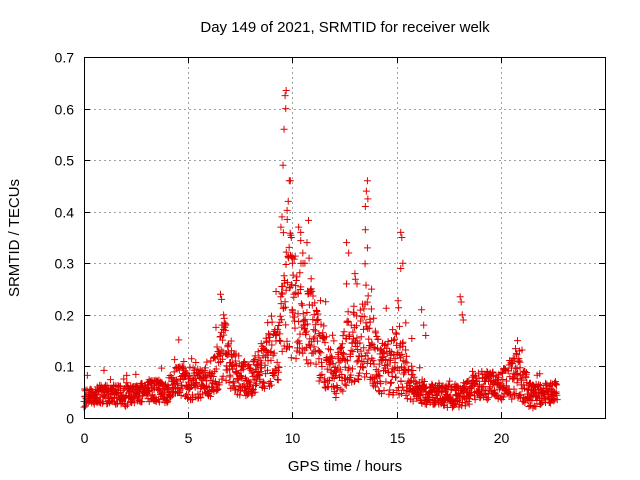 The image size is (640, 480). I want to click on y-tick-label: 0.2, so click(65, 316).